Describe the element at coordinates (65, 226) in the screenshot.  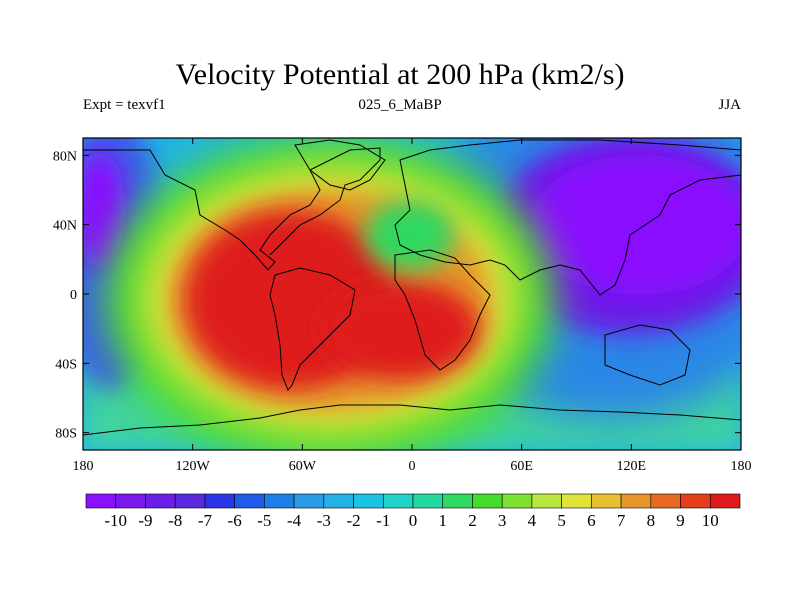
I see `y-tick-label: 40N` at that location.